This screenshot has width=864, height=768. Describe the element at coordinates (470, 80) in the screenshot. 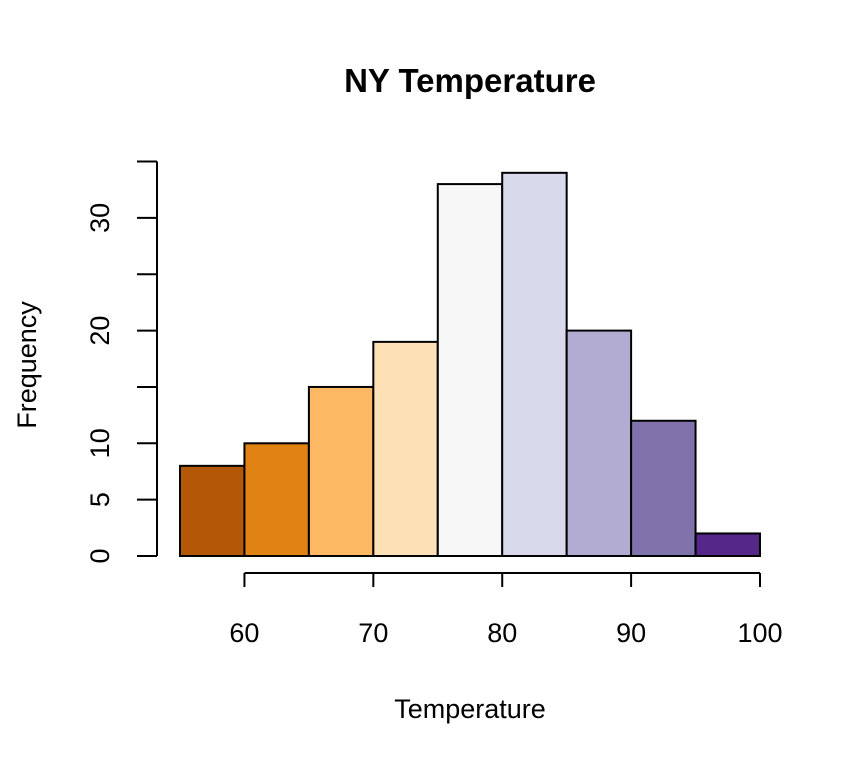

I see `chart-title: NY Temperature` at that location.